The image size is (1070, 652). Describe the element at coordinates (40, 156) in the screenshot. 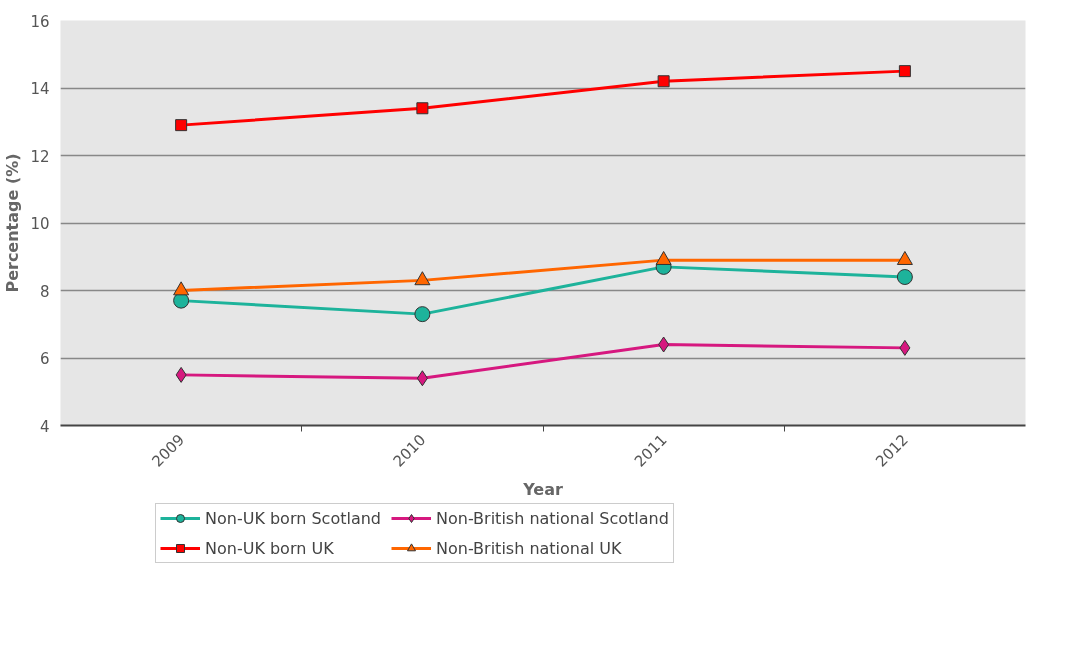

I see `y-tick-label: 12` at that location.